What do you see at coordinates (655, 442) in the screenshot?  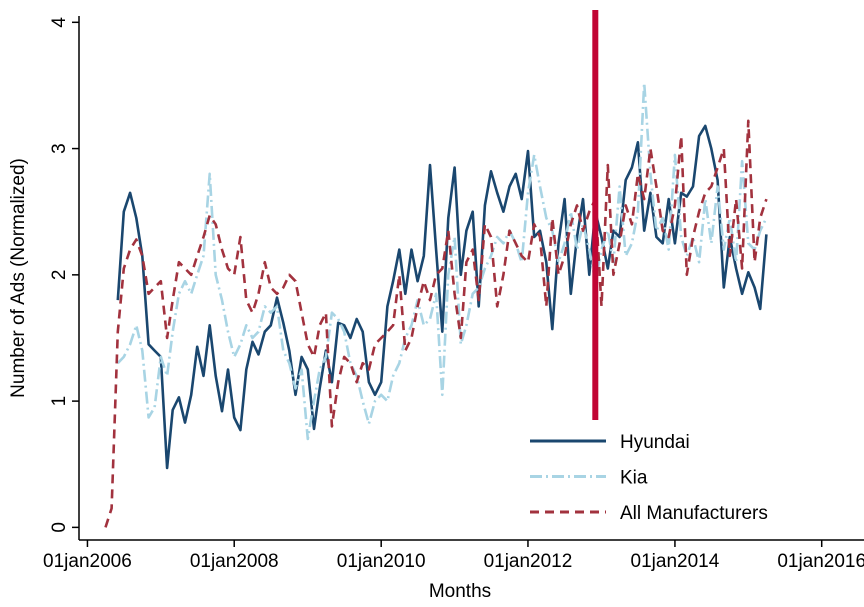 I see `legend-label: Hyundai` at bounding box center [655, 442].